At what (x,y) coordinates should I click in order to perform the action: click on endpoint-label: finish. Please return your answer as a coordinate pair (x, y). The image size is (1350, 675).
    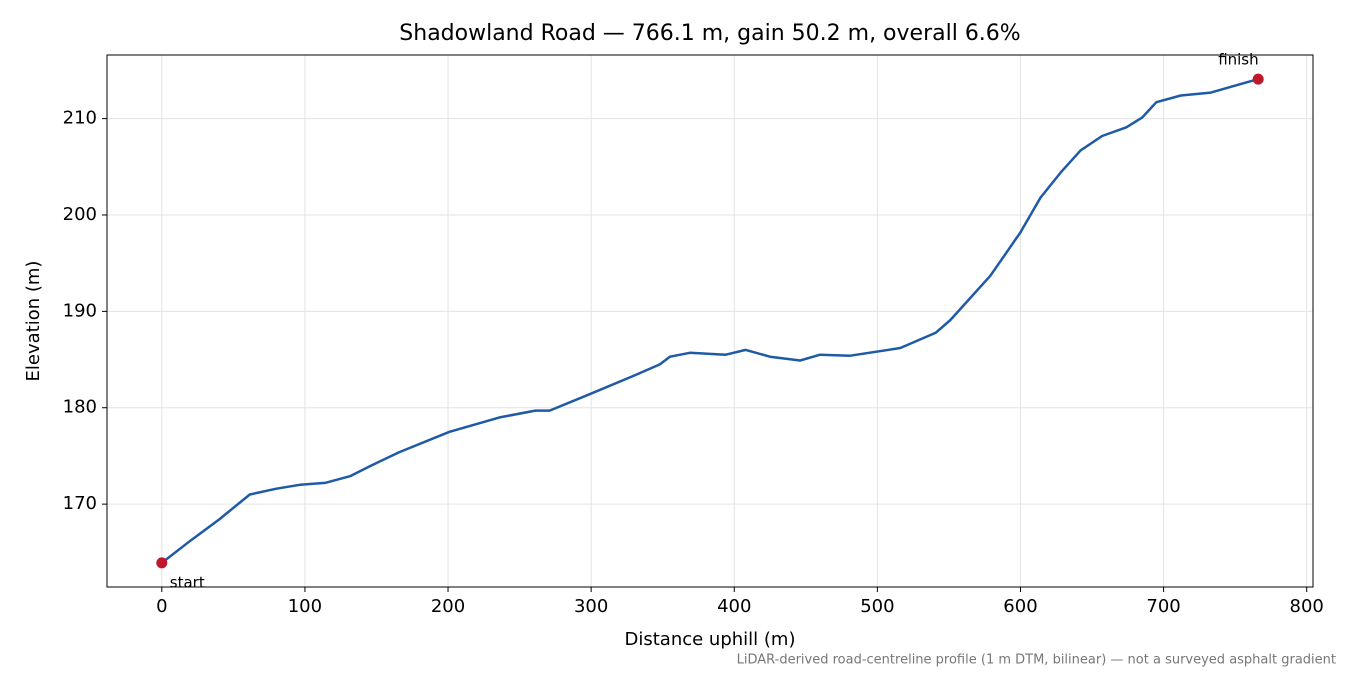
    Looking at the image, I should click on (1238, 60).